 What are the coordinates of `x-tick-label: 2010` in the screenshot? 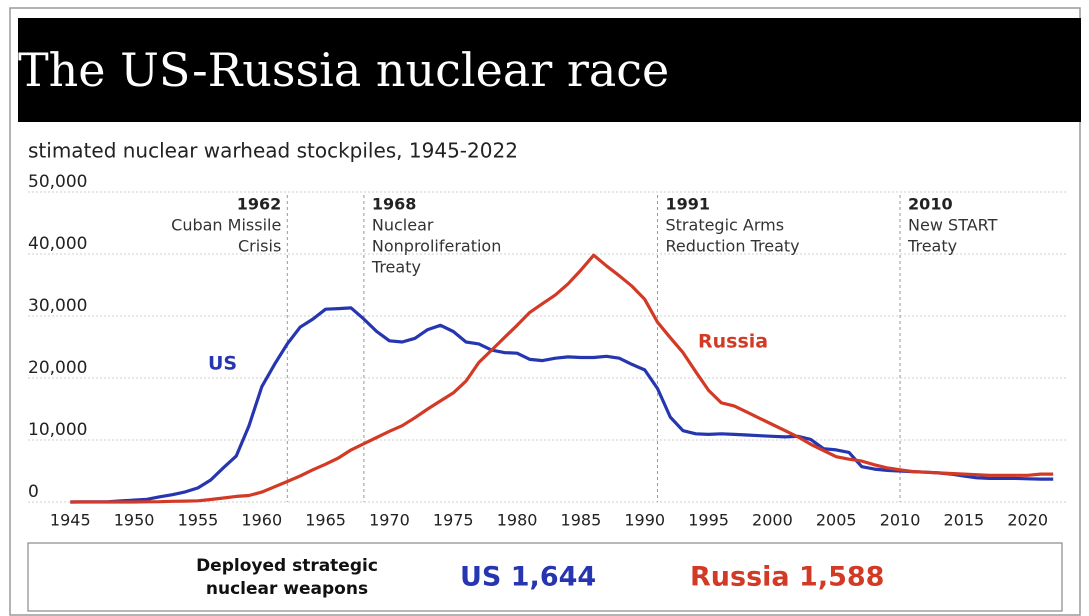 It's located at (900, 520).